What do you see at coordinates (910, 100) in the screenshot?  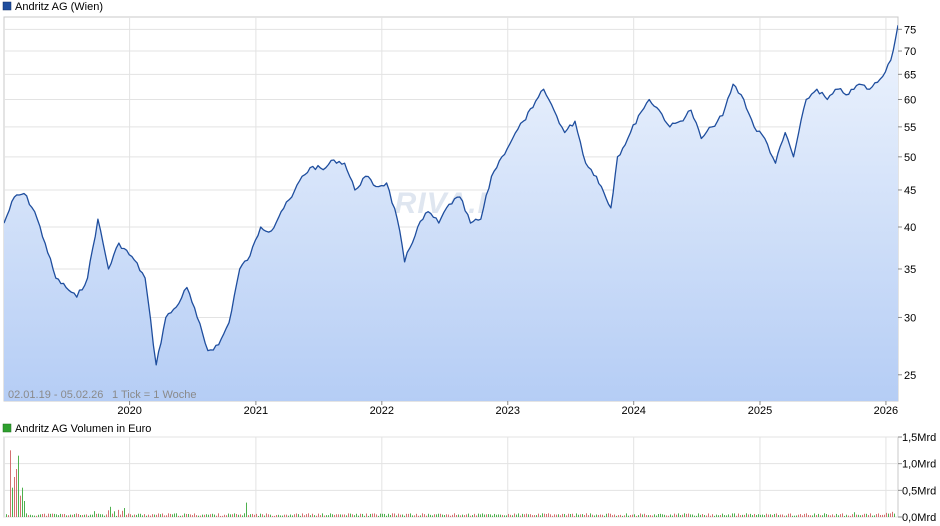 I see `price-y-tick-label: 60` at bounding box center [910, 100].